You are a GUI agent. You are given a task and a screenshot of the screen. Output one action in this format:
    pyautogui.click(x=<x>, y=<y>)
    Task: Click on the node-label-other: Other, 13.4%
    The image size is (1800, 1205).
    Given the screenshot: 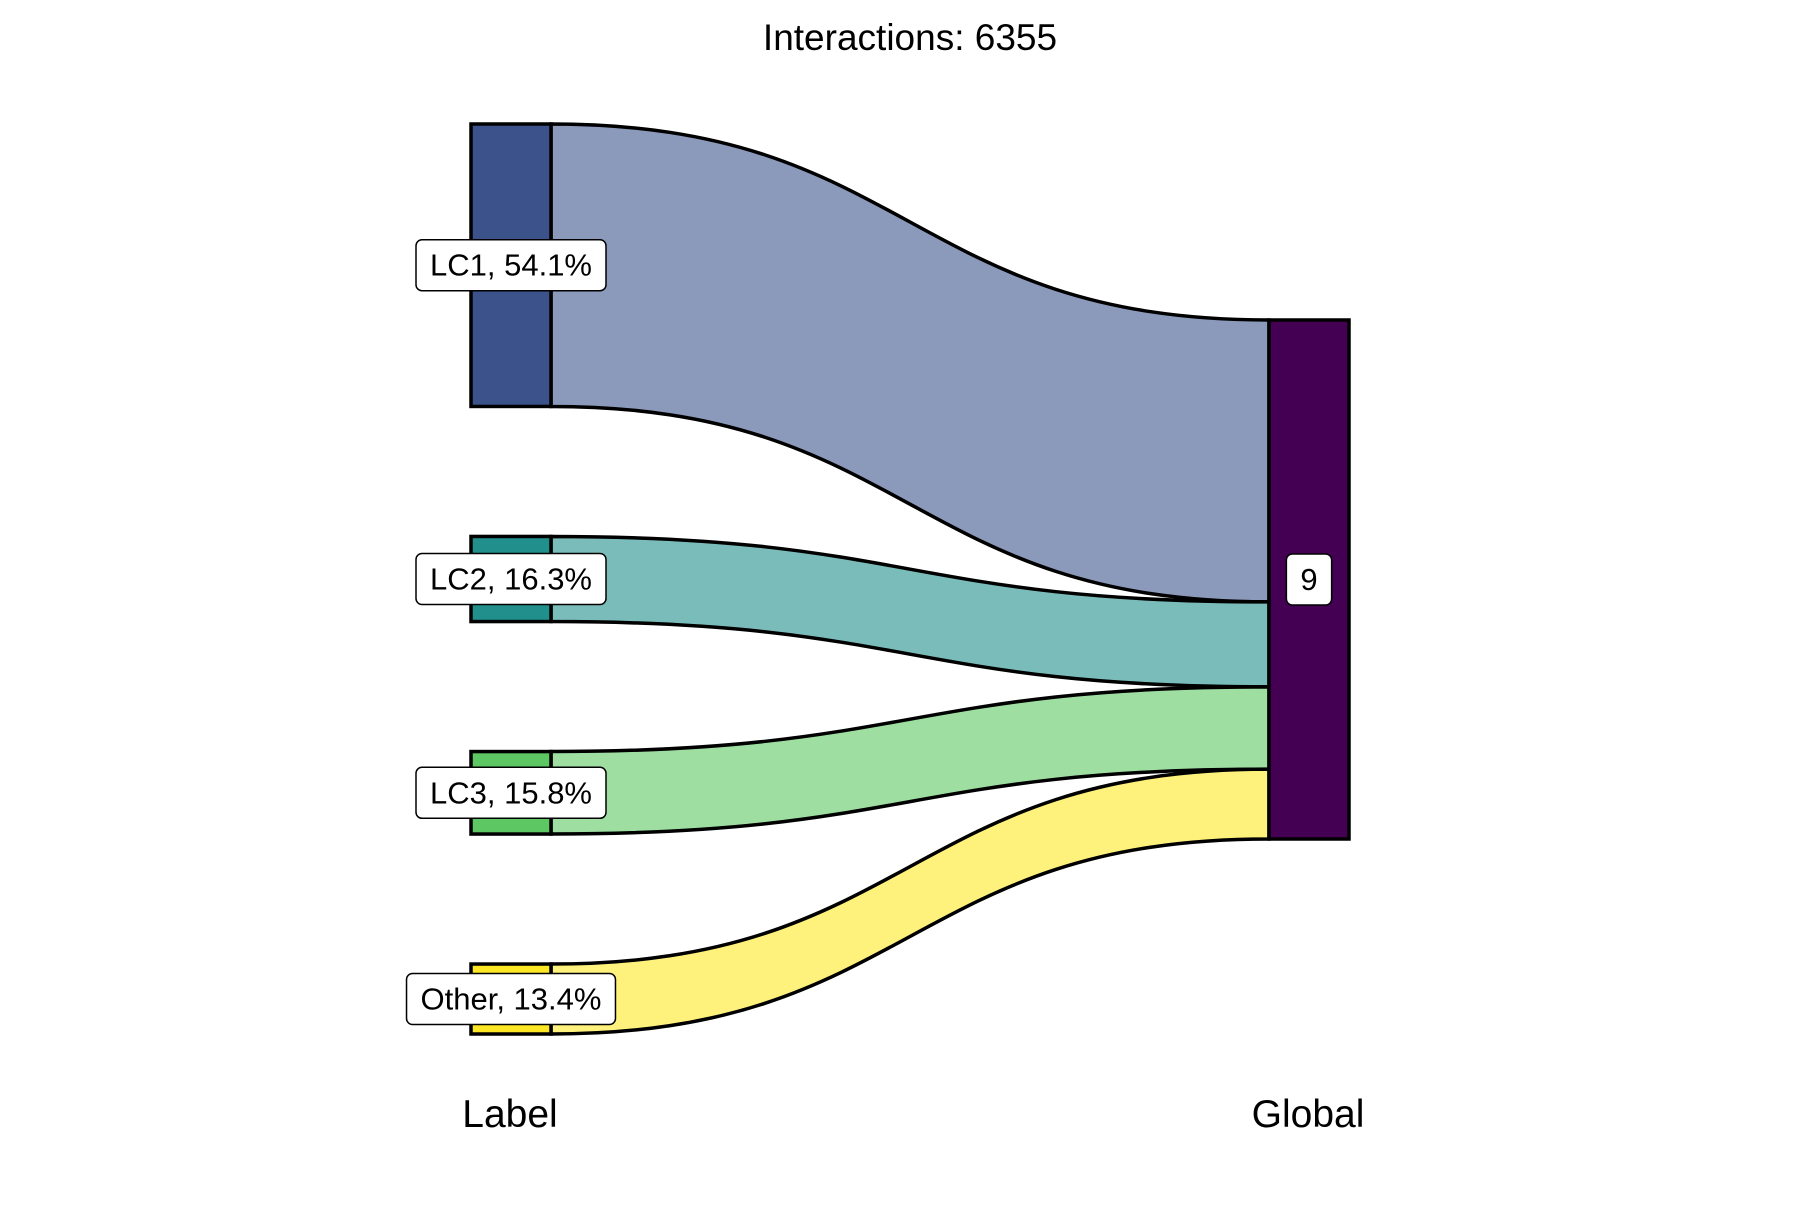 What is the action you would take?
    pyautogui.click(x=511, y=999)
    